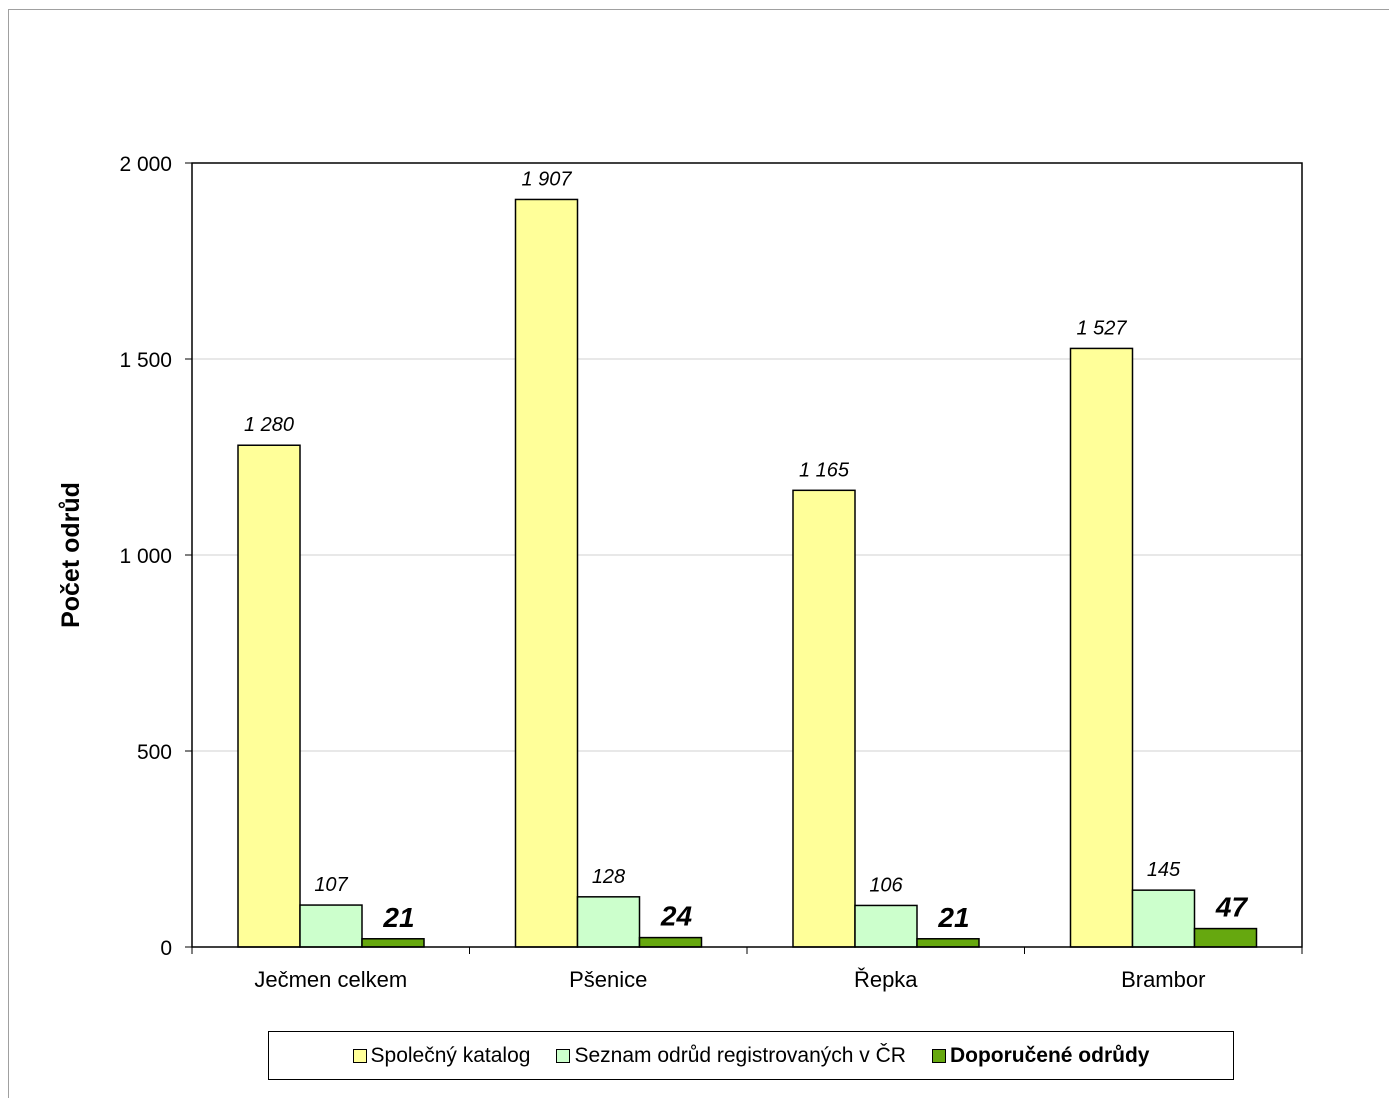 Image resolution: width=1390 pixels, height=1099 pixels. Describe the element at coordinates (331, 885) in the screenshot. I see `data-label: 107` at that location.